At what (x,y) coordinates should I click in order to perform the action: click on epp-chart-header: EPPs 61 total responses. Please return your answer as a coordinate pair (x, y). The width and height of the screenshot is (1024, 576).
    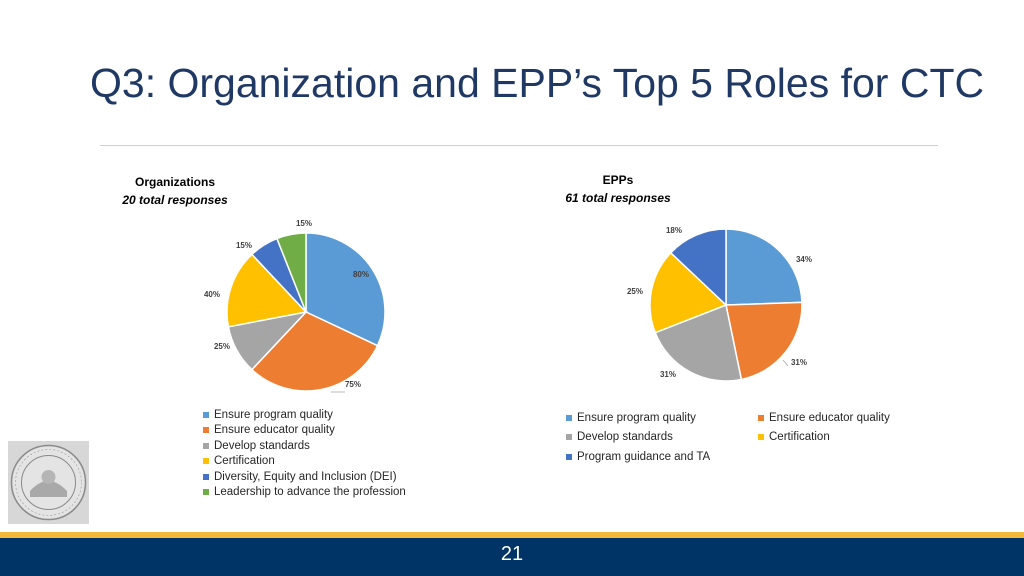
    Looking at the image, I should click on (618, 189).